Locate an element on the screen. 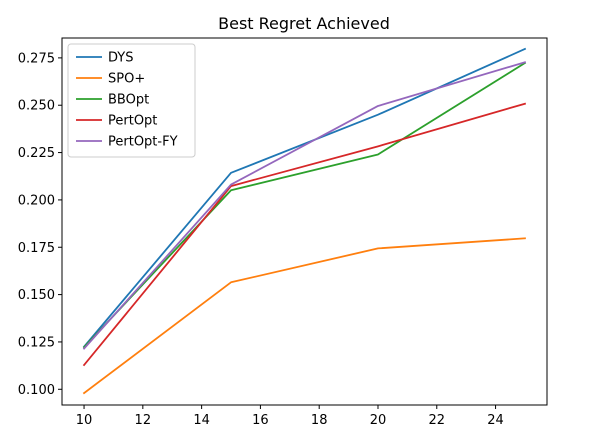 The height and width of the screenshot is (446, 598). x-tick-label: 14 is located at coordinates (201, 420).